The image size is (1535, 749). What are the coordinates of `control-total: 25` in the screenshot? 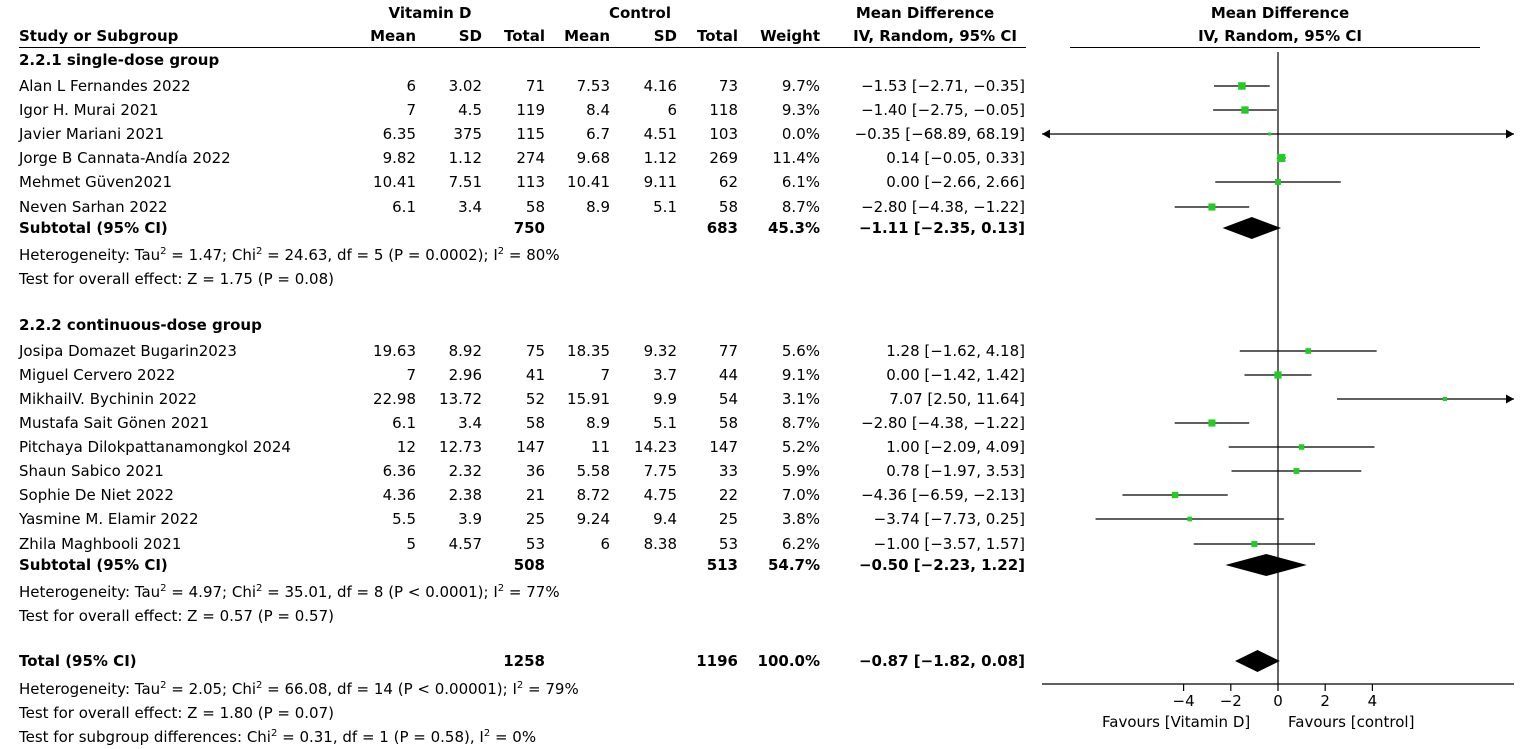 It's located at (728, 519).